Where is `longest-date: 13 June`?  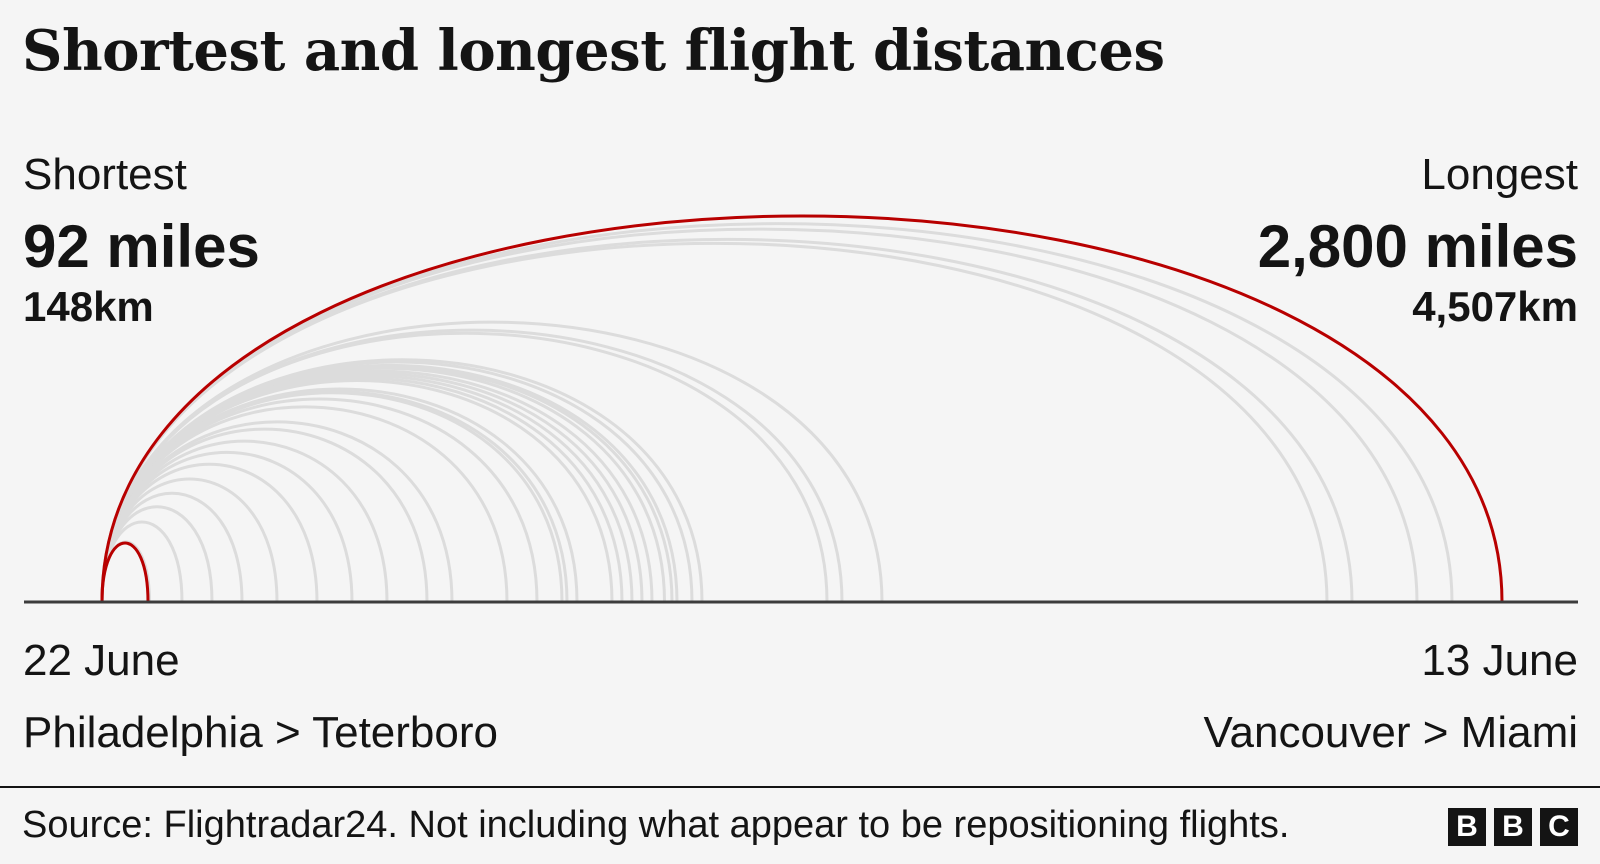
longest-date: 13 June is located at coordinates (1499, 660).